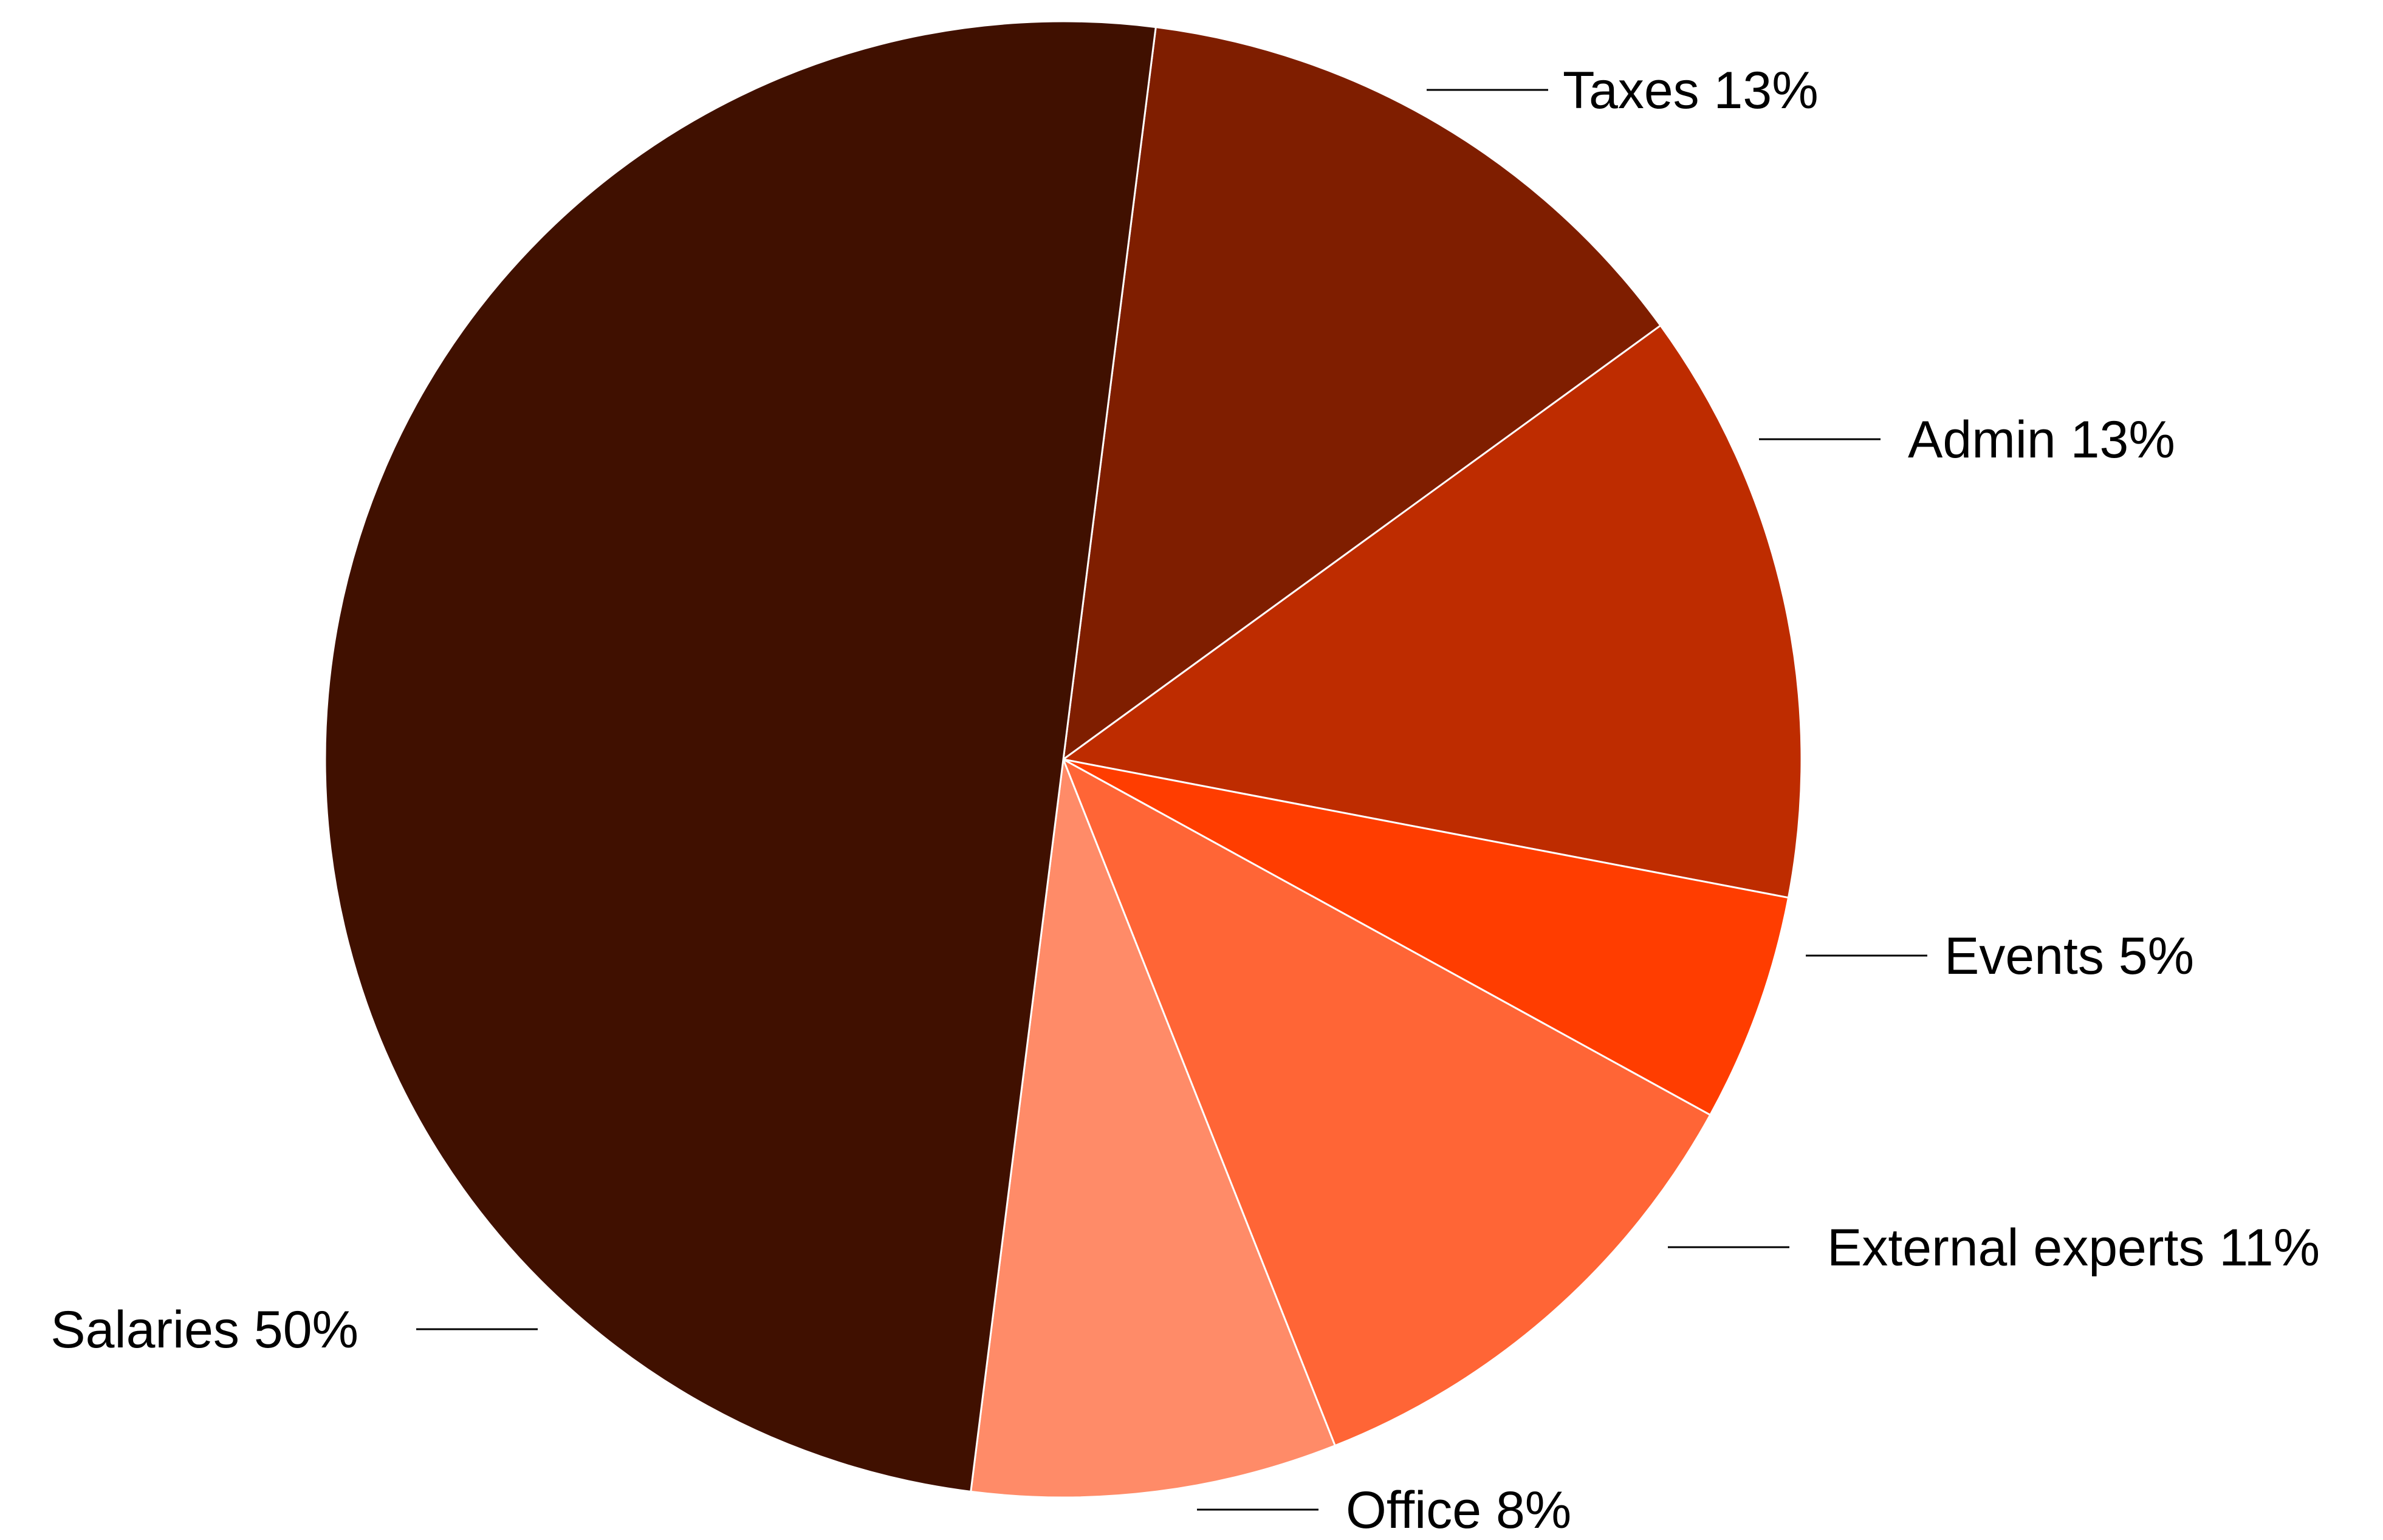 The width and height of the screenshot is (2383, 1540). What do you see at coordinates (1426, 937) in the screenshot?
I see `pie-slice-events` at bounding box center [1426, 937].